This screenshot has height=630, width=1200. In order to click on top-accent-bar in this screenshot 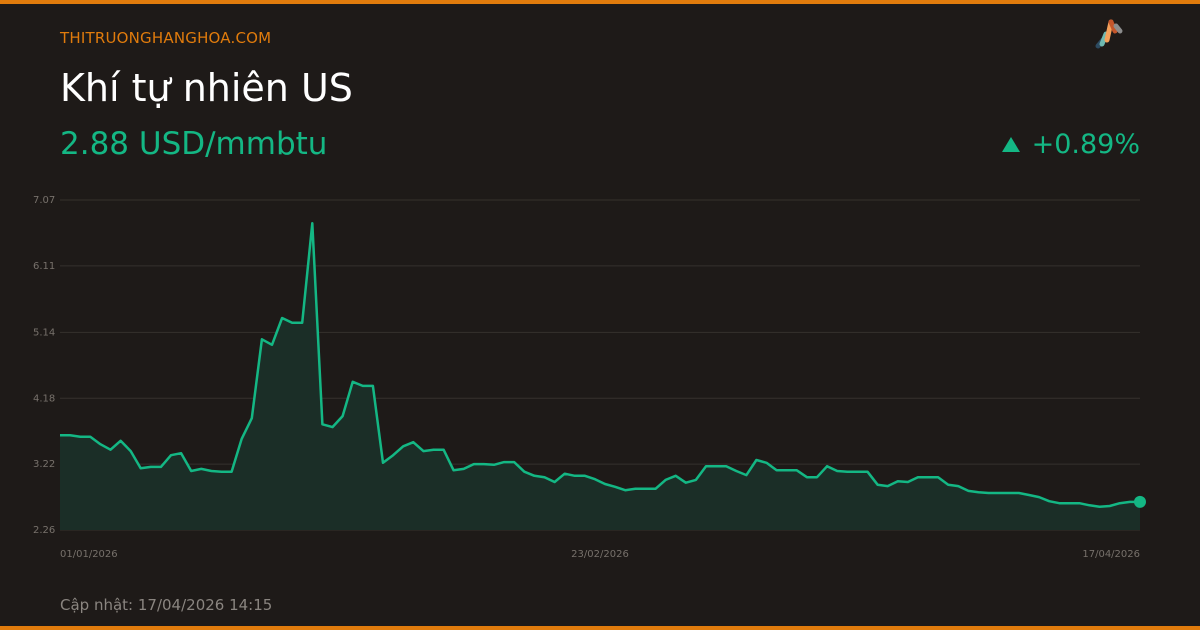, I will do `click(600, 2)`.